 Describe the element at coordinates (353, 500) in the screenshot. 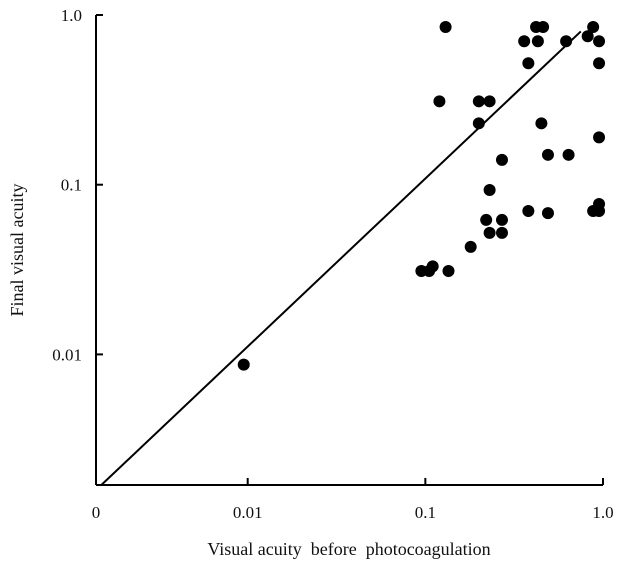

I see `x-axis-ticks: 0 0.01 0.1 1.0` at that location.